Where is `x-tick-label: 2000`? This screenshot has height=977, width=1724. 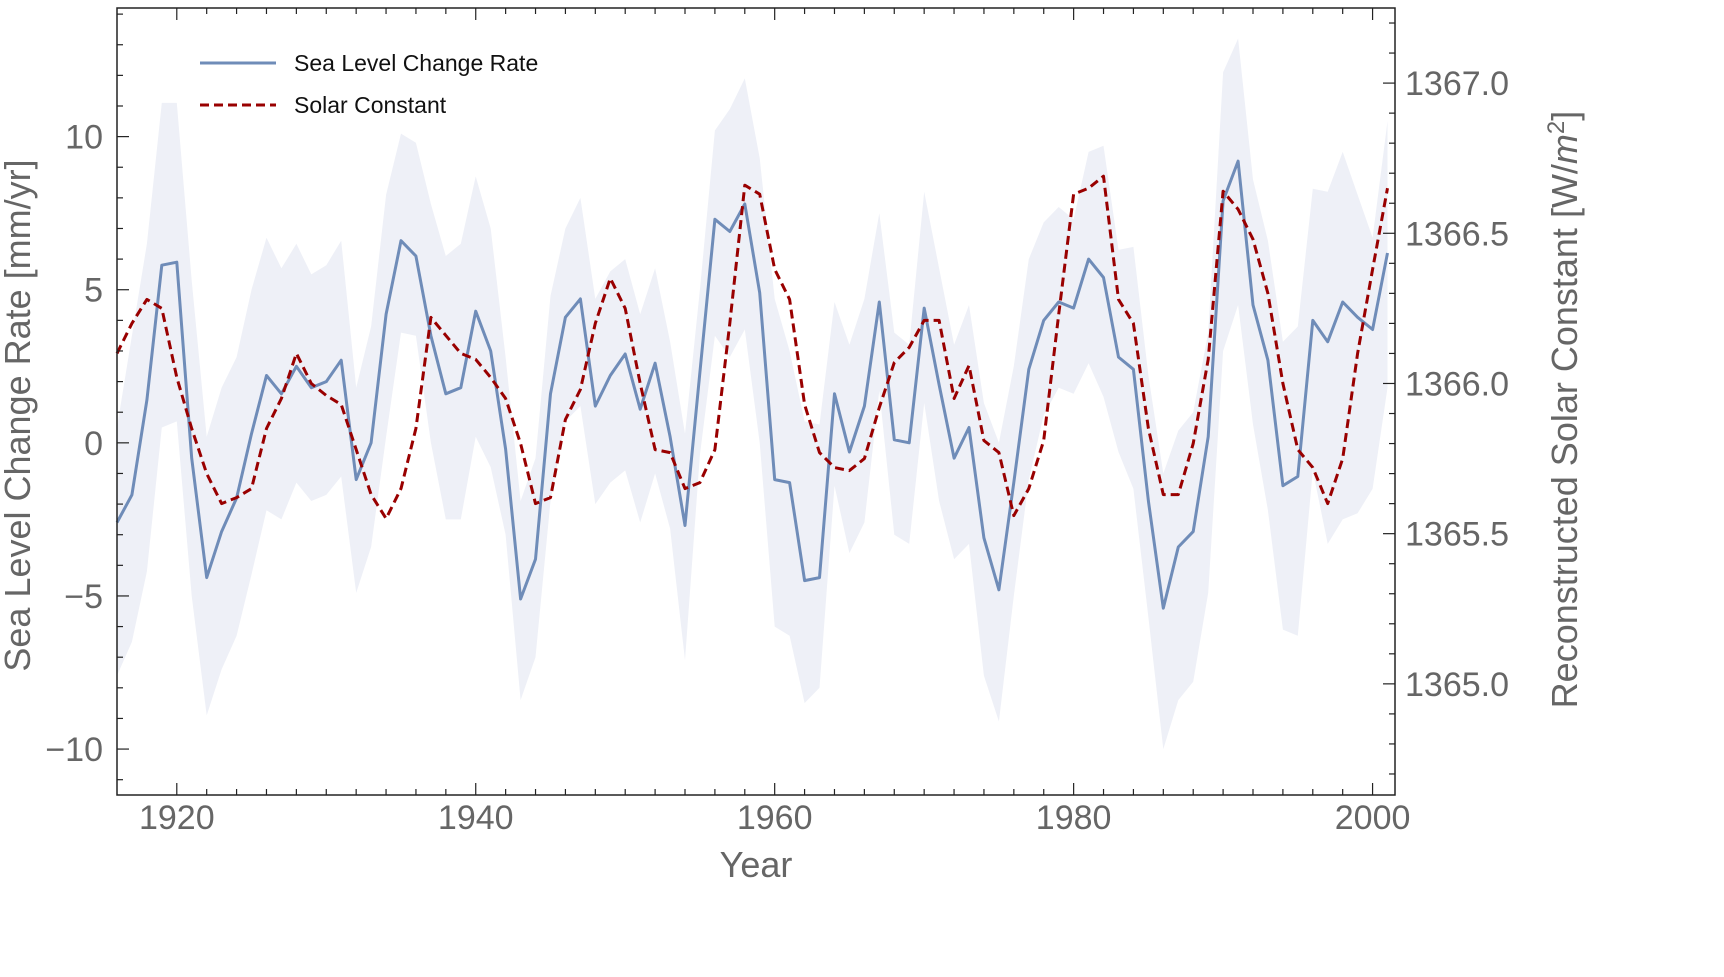
x-tick-label: 2000 is located at coordinates (1373, 818).